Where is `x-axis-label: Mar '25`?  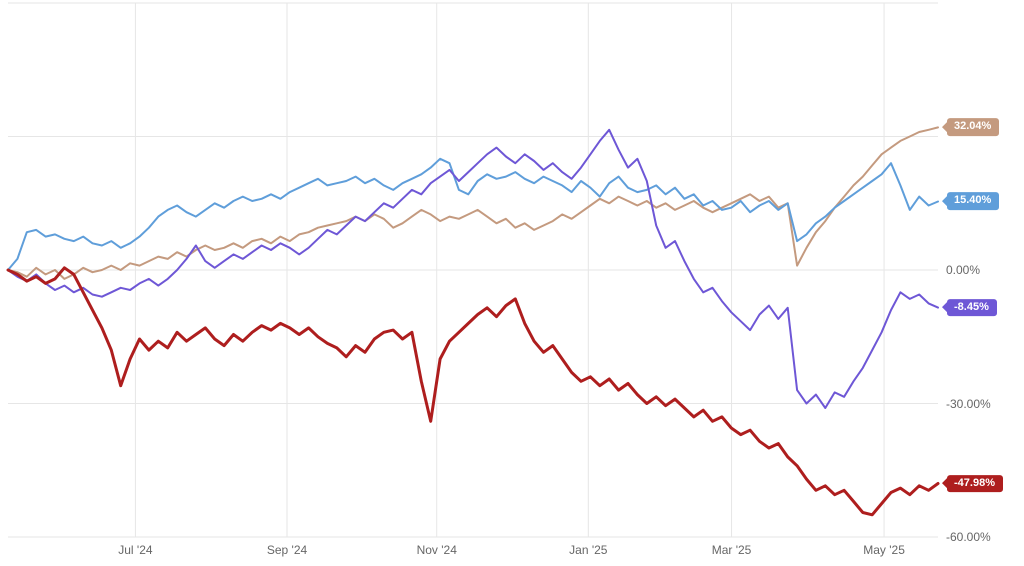 x-axis-label: Mar '25 is located at coordinates (731, 550).